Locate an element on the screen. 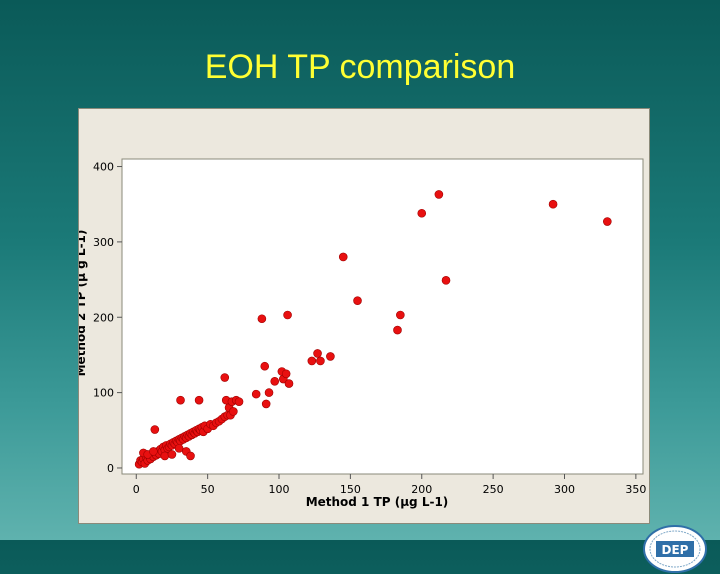 The image size is (720, 574). y-tick-label: 0 is located at coordinates (110, 468).